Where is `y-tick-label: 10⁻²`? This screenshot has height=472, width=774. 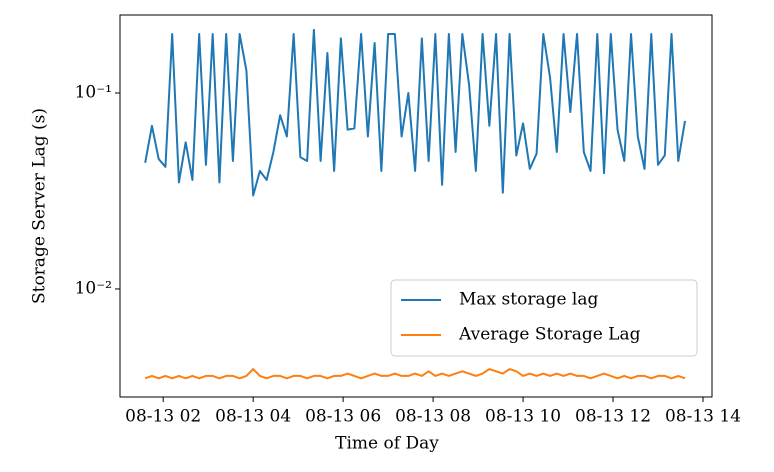 y-tick-label: 10⁻² is located at coordinates (93, 288).